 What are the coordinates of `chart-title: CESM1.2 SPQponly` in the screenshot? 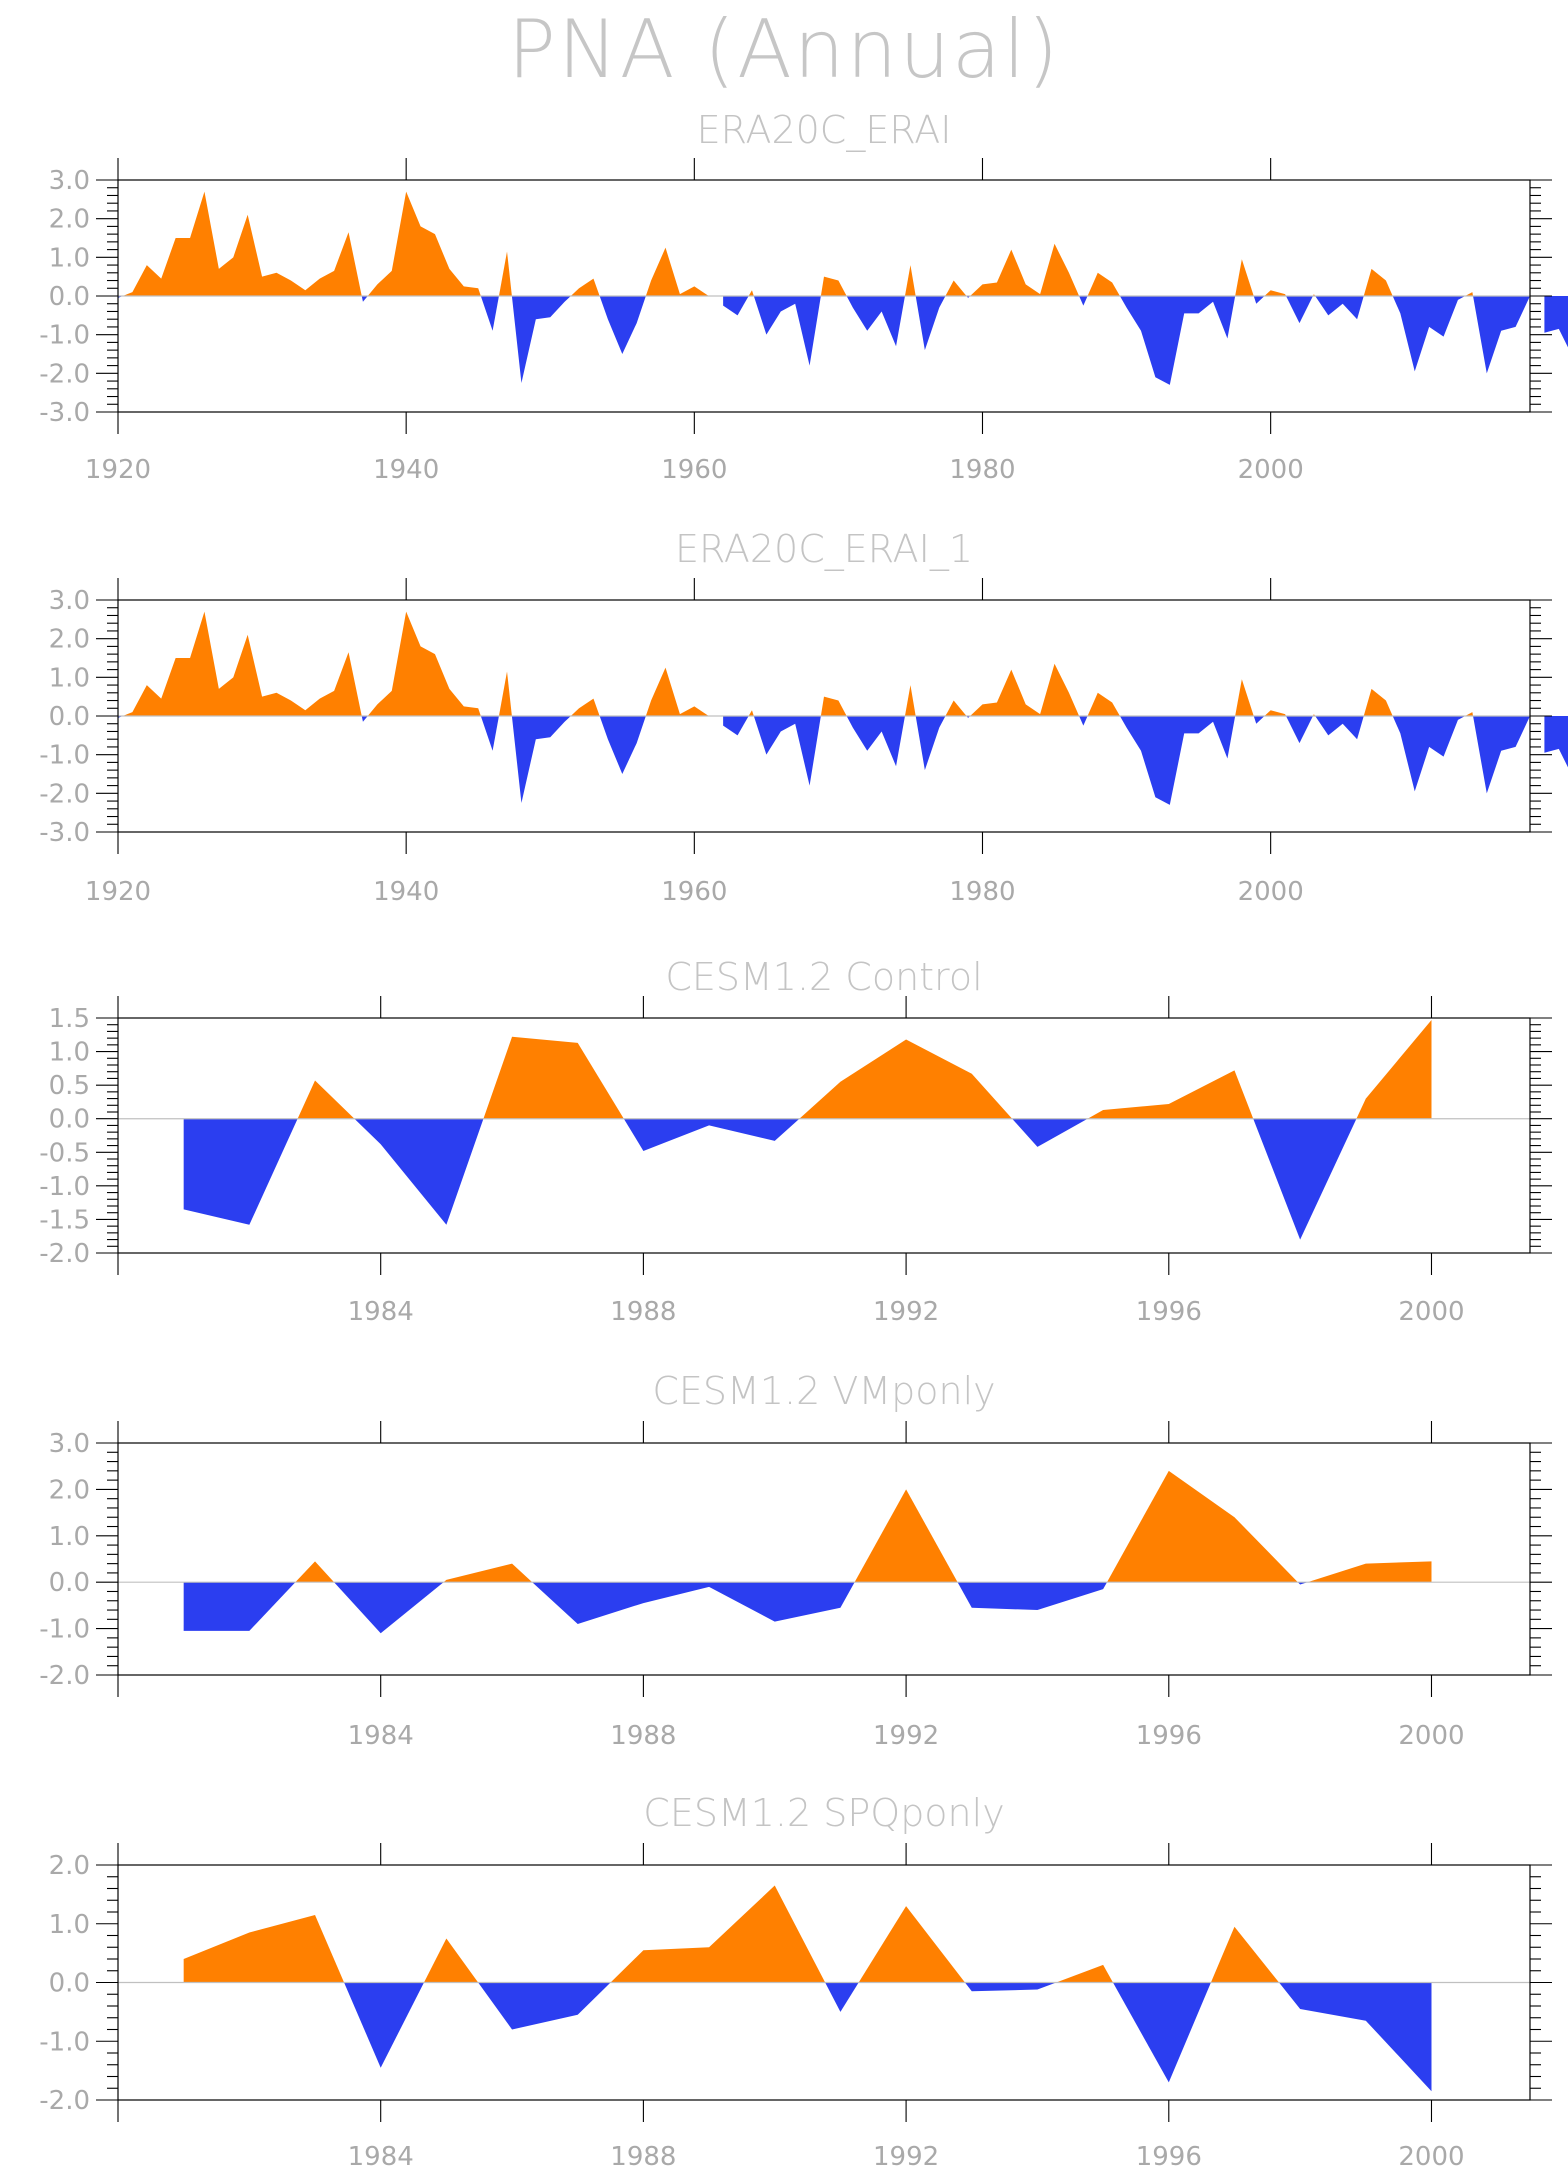 It's located at (823, 1813).